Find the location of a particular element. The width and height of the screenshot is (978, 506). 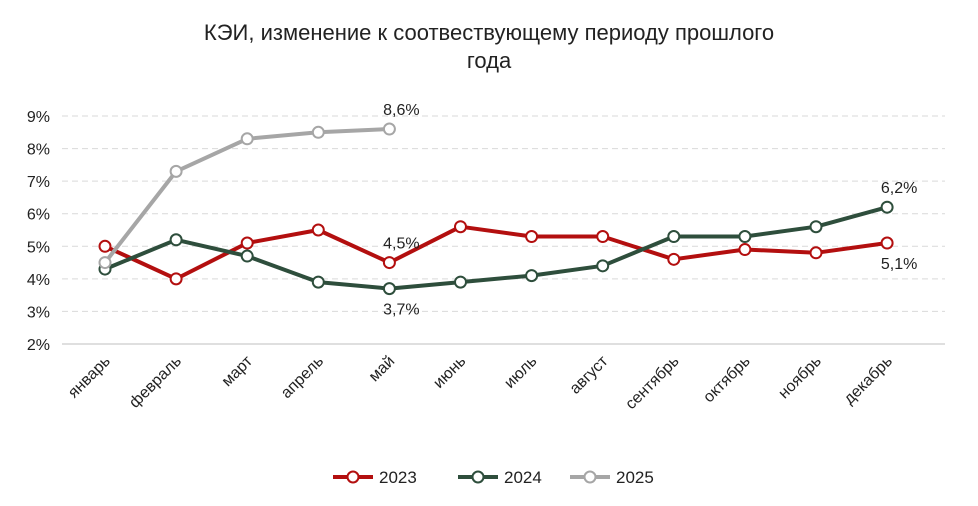

x-tick-label: июнь is located at coordinates (449, 372).